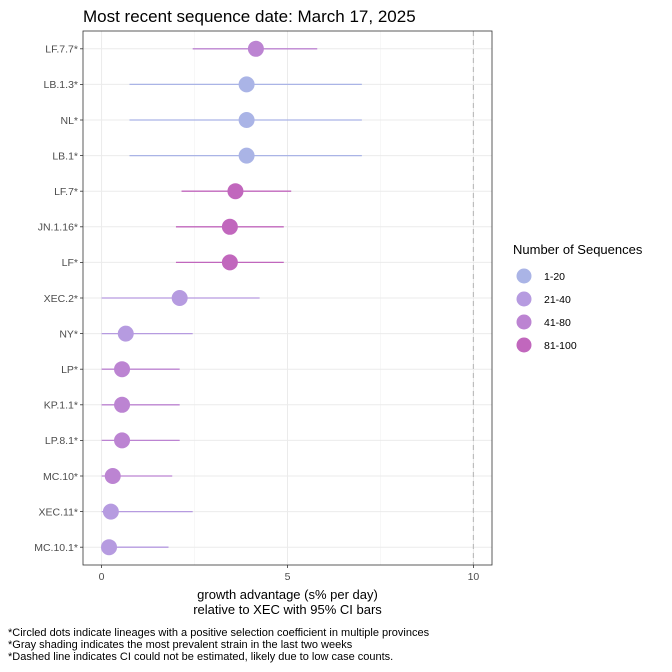  I want to click on x-tick-label: 10, so click(474, 577).